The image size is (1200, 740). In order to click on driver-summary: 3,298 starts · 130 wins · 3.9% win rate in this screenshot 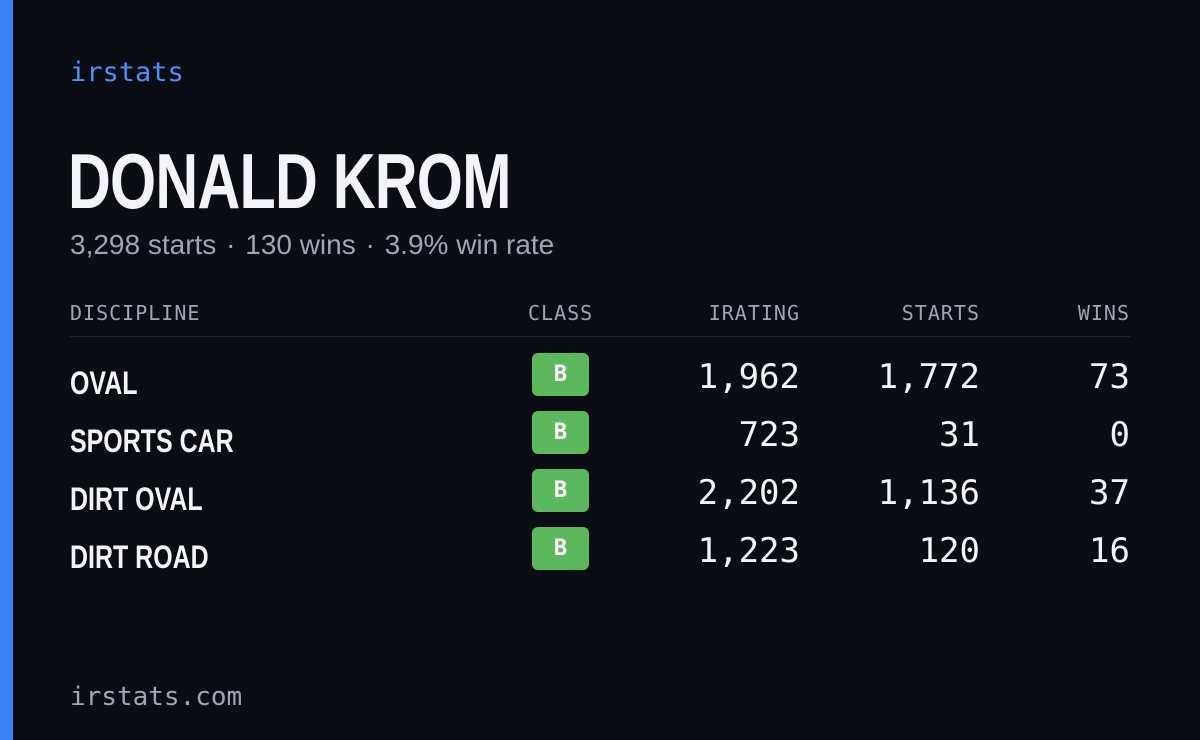, I will do `click(312, 245)`.